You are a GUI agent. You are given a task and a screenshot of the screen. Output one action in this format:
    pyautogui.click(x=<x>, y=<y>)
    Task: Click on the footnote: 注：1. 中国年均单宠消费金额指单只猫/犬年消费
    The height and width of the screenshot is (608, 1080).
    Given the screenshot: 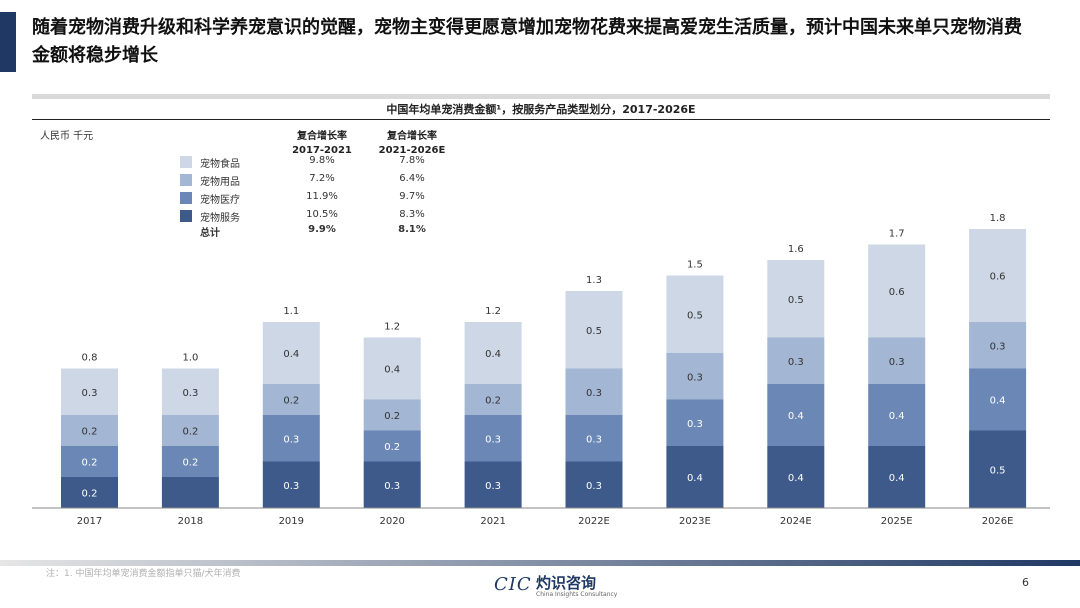 What is the action you would take?
    pyautogui.click(x=143, y=574)
    